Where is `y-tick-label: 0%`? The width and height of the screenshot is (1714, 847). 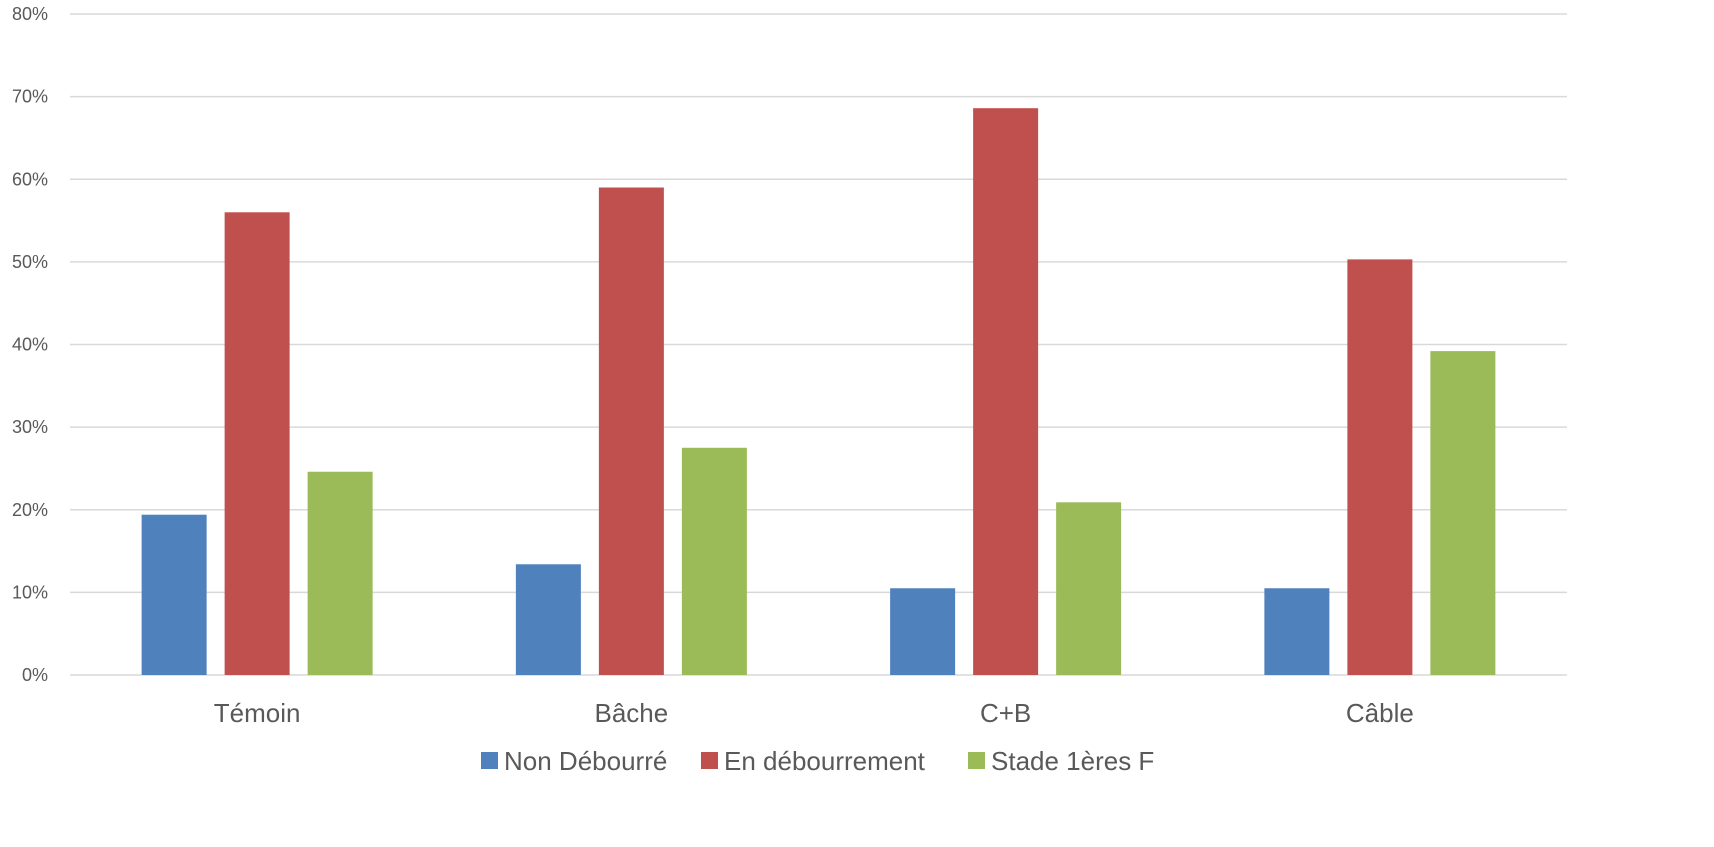 y-tick-label: 0% is located at coordinates (35, 675).